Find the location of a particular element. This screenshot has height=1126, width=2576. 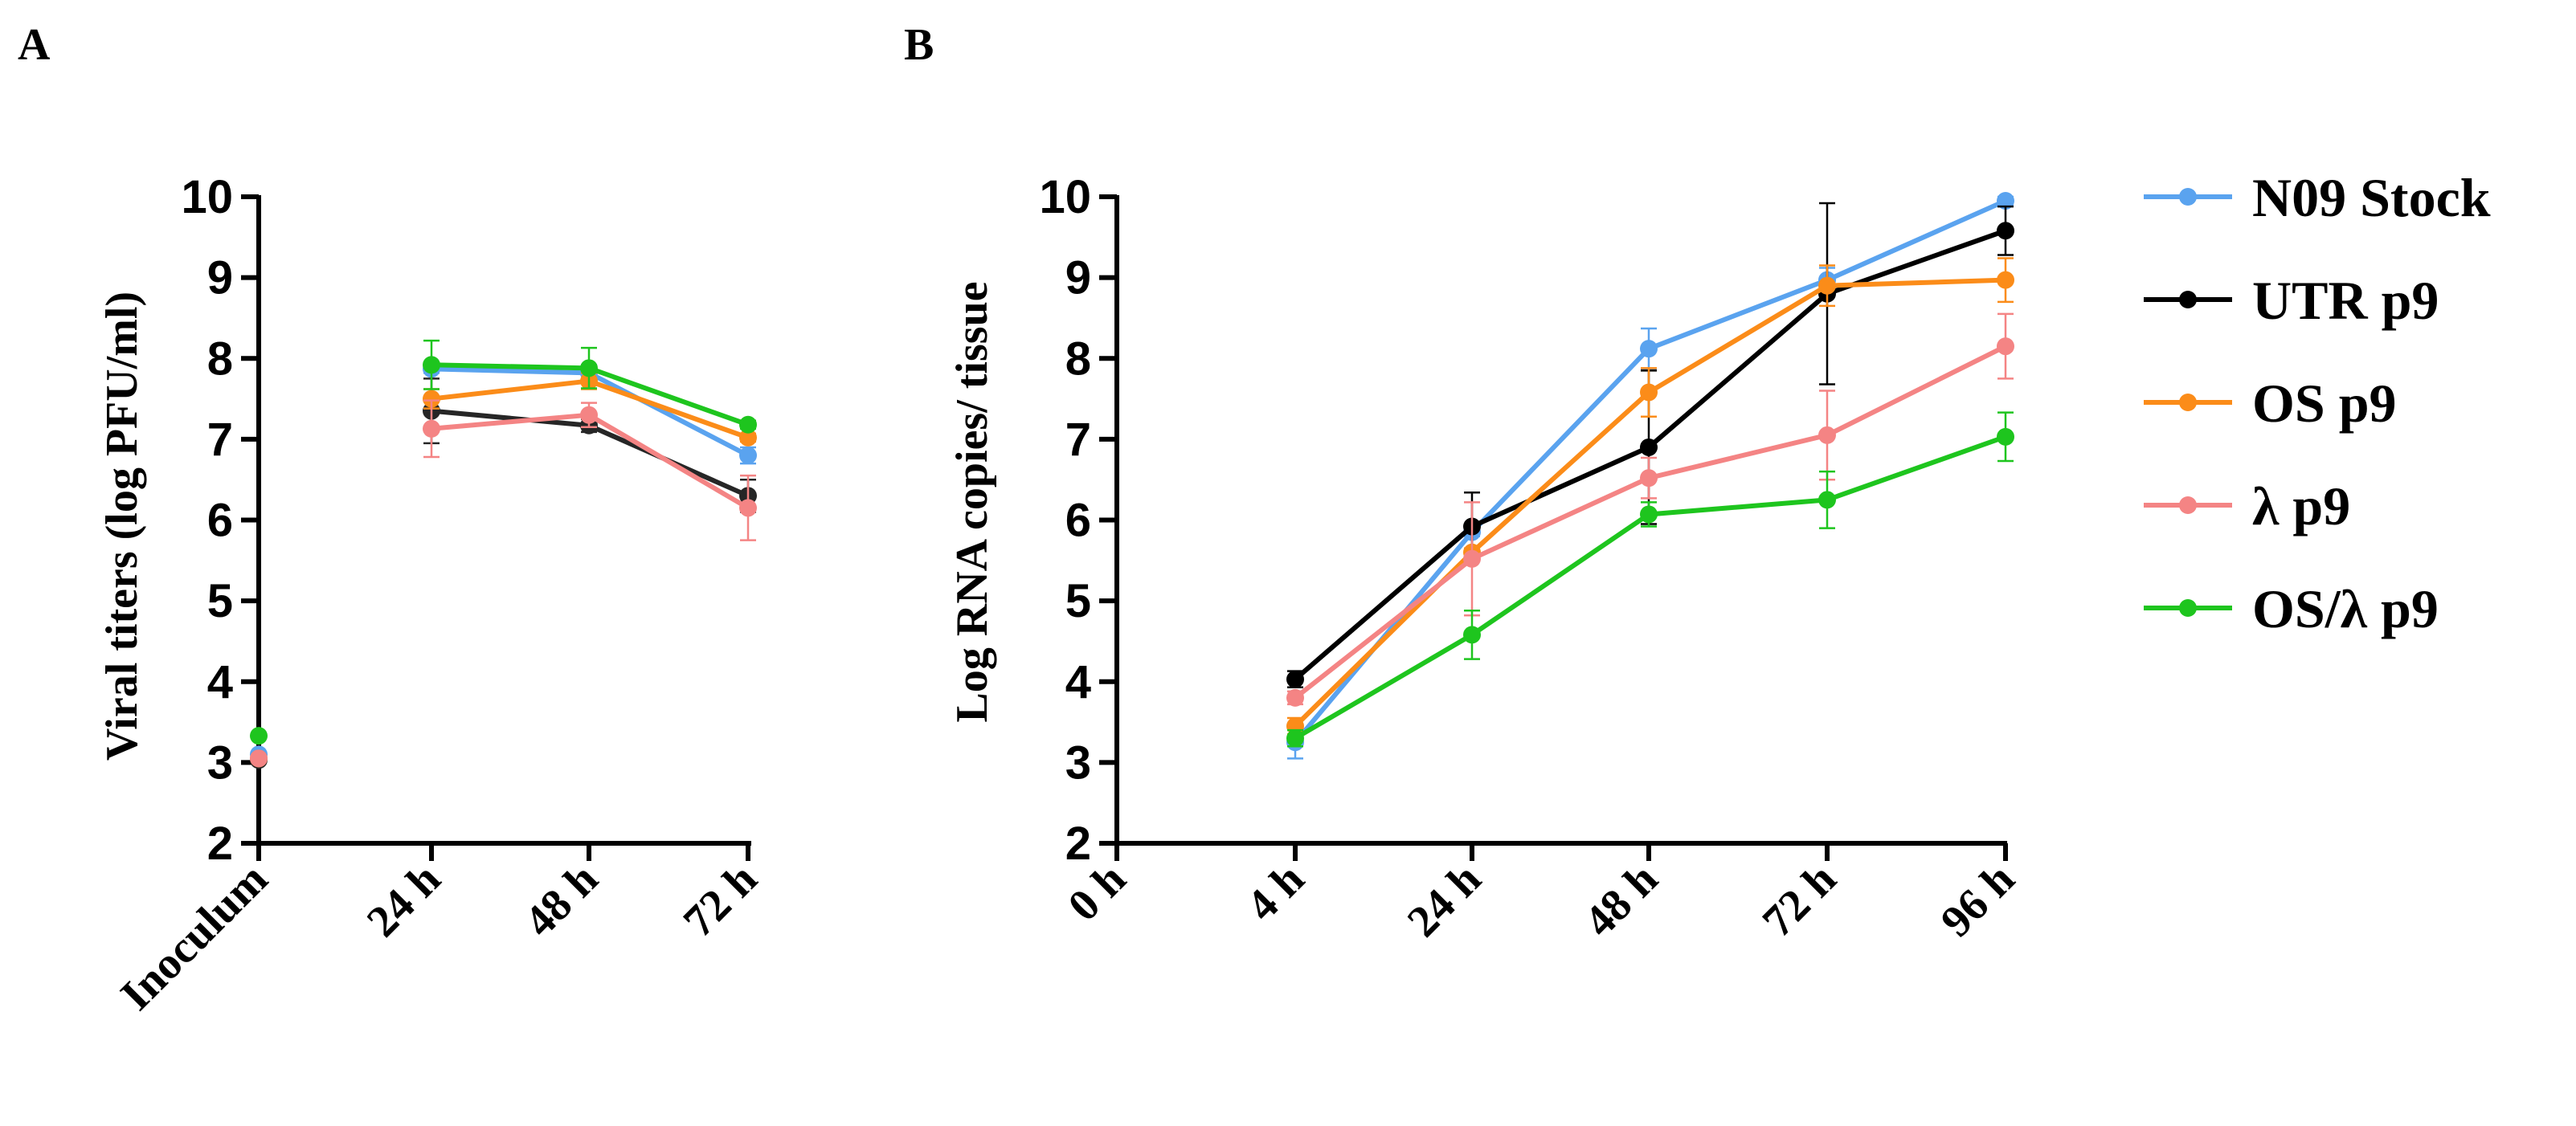

y-axis-title-b: Log RNA copies/ tissue is located at coordinates (972, 501).